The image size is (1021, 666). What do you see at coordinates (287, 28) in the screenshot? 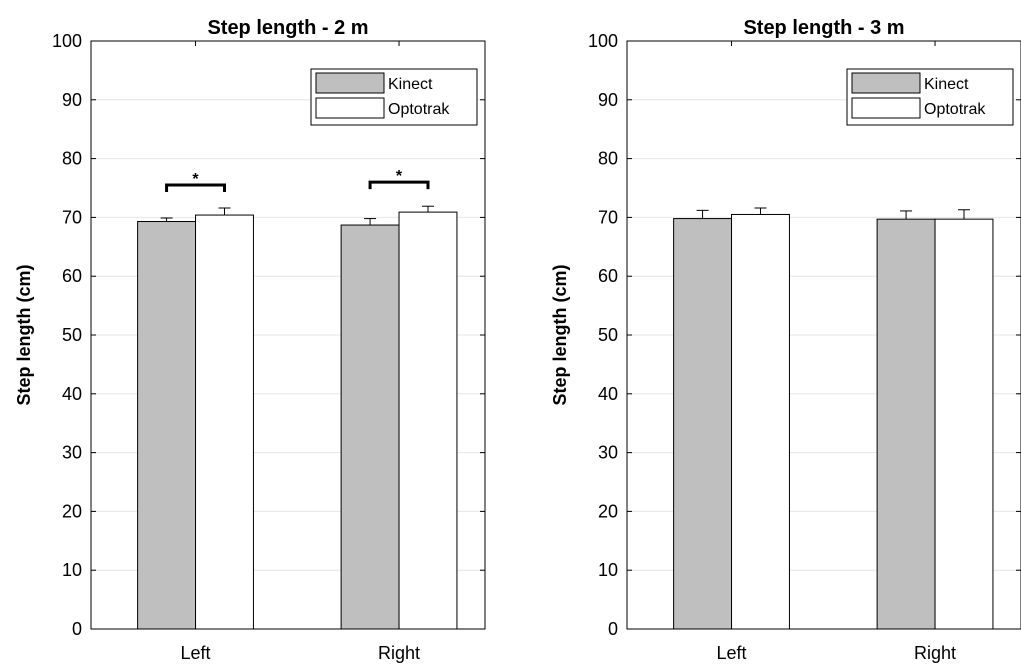
I see `chart-title: Step length - 2 m` at bounding box center [287, 28].